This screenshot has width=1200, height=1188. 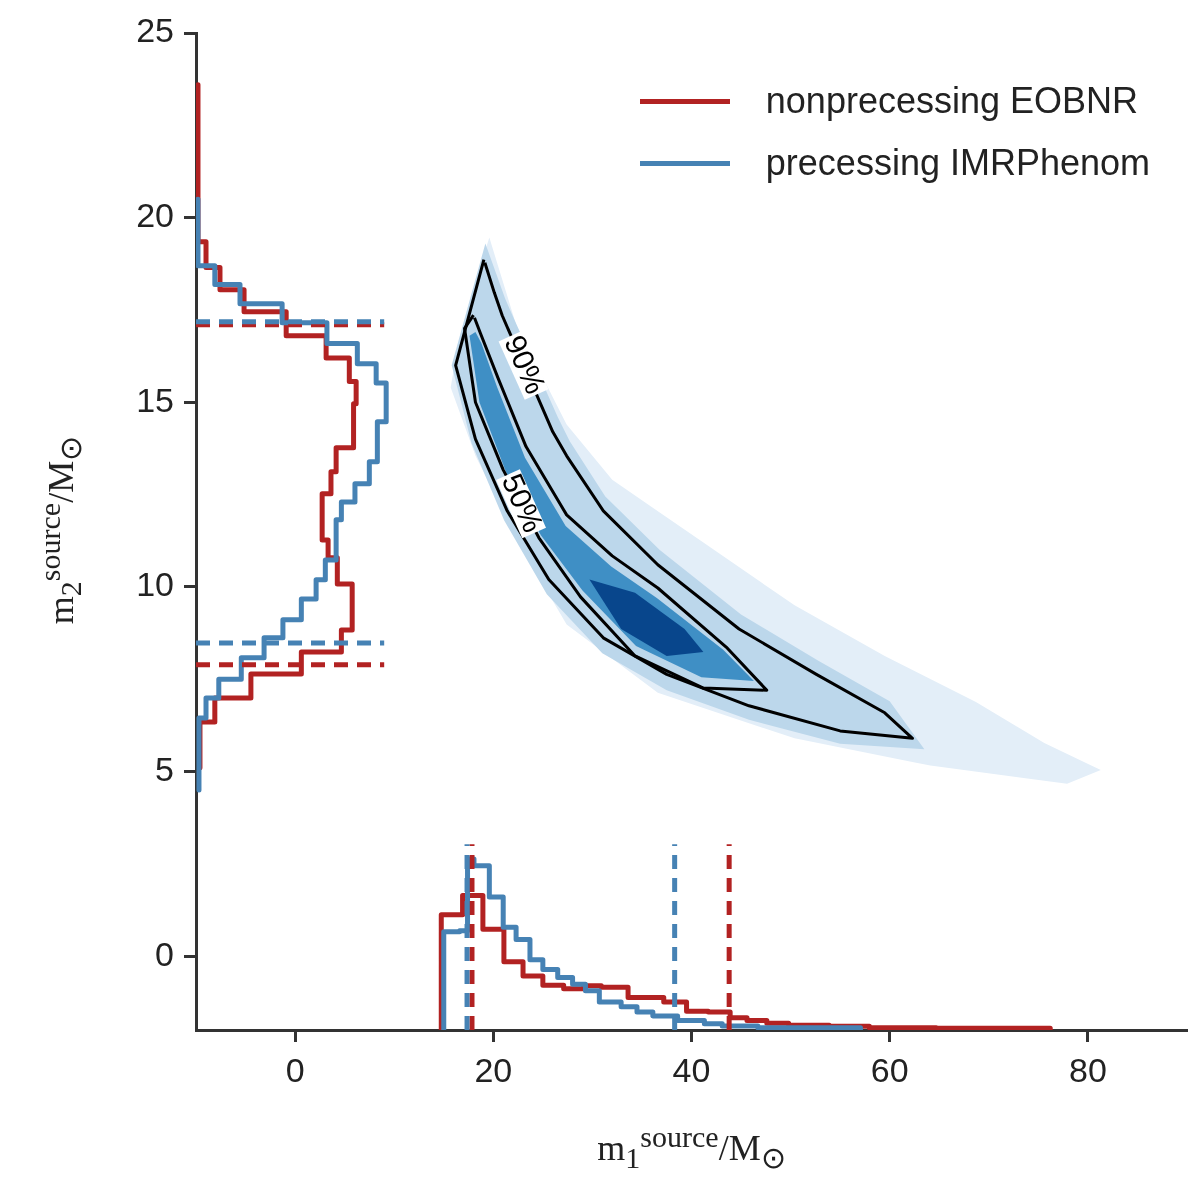 What do you see at coordinates (493, 1069) in the screenshot?
I see `x-tick-label: 20` at bounding box center [493, 1069].